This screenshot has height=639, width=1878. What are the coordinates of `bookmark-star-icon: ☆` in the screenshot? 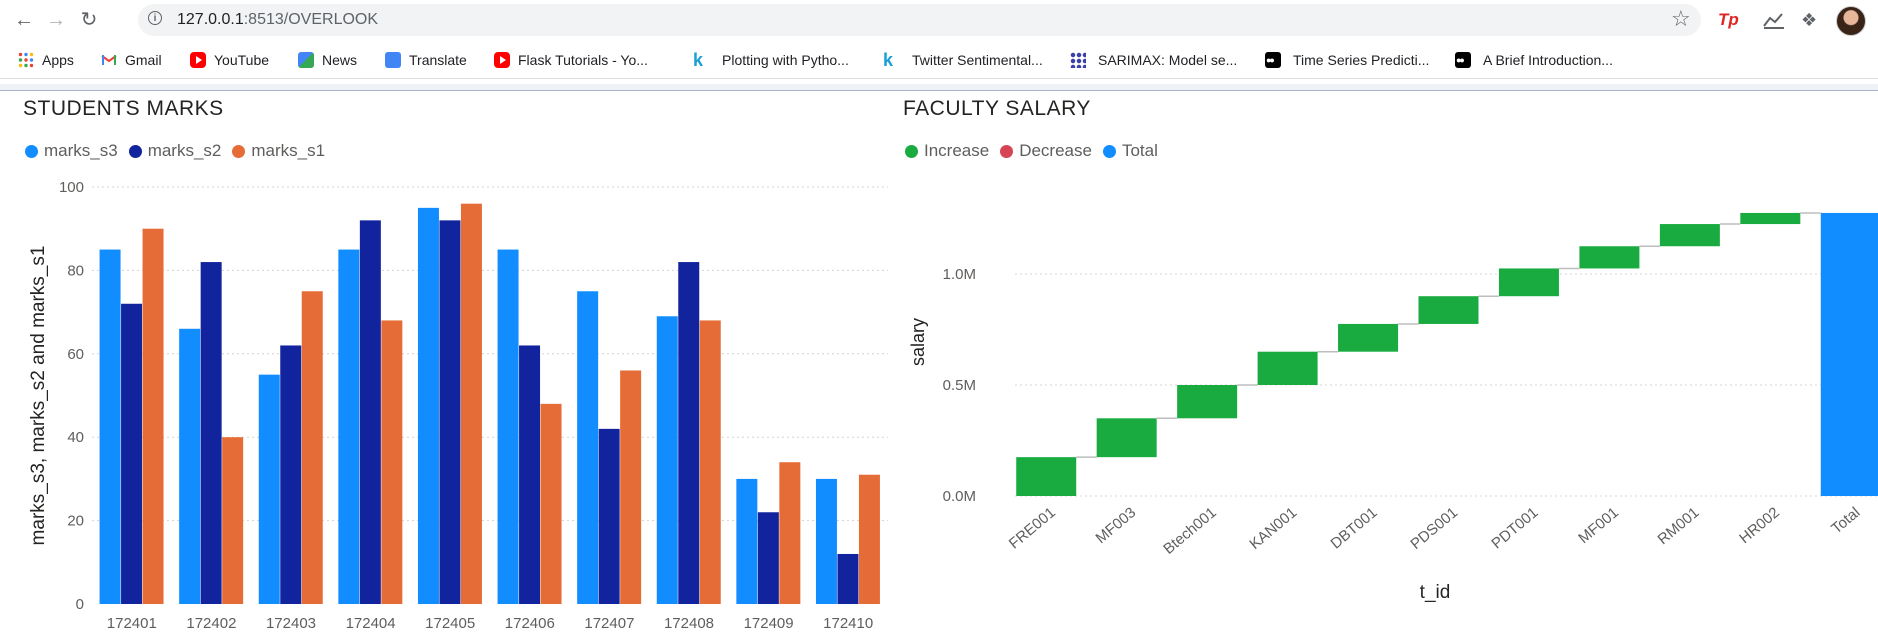 It's located at (1681, 18).